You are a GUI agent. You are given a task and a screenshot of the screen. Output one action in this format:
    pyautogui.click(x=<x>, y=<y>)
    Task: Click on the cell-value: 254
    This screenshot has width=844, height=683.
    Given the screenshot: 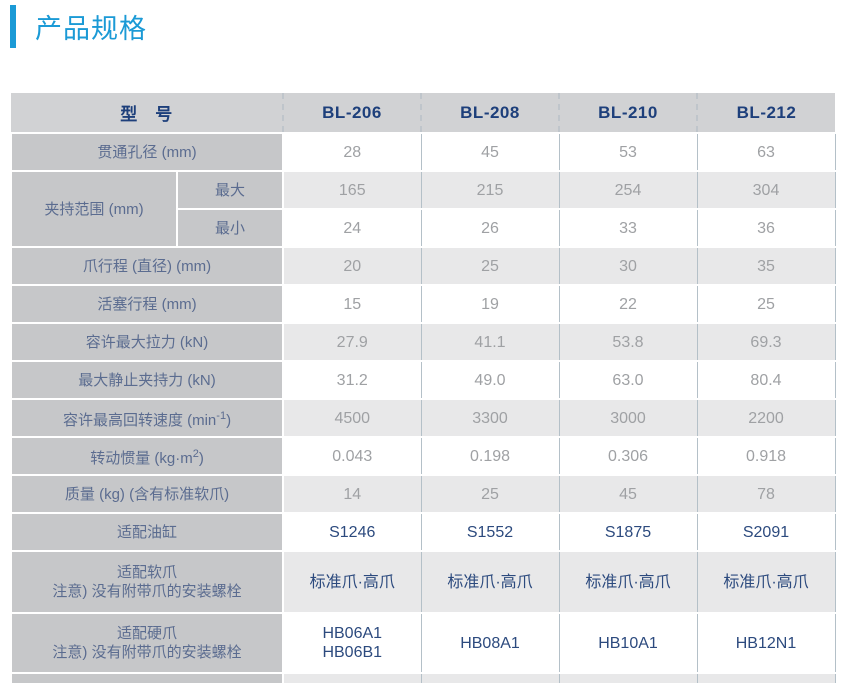 What is the action you would take?
    pyautogui.click(x=628, y=190)
    